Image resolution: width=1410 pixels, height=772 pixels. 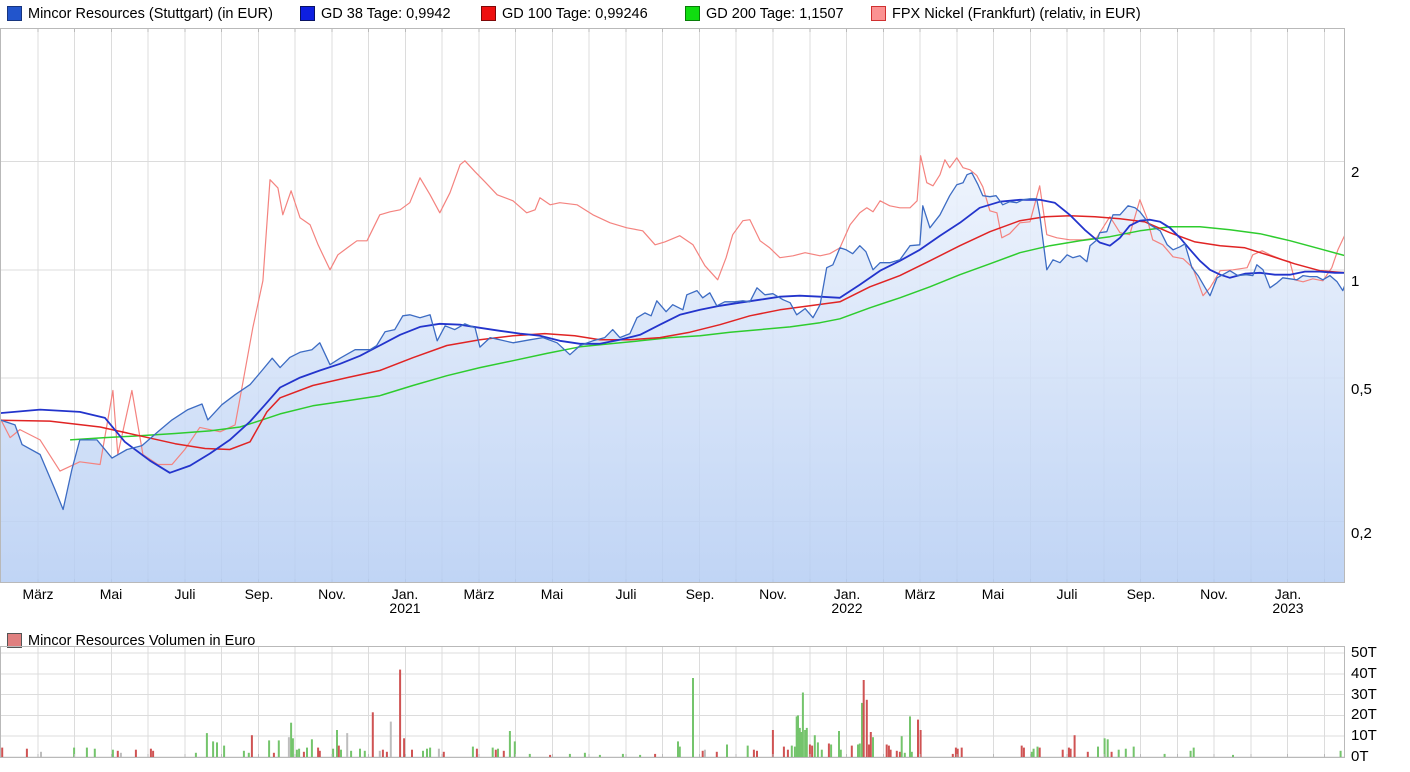 I want to click on legend-label-gd38: GD 38 Tage: 0,9942, so click(x=386, y=13).